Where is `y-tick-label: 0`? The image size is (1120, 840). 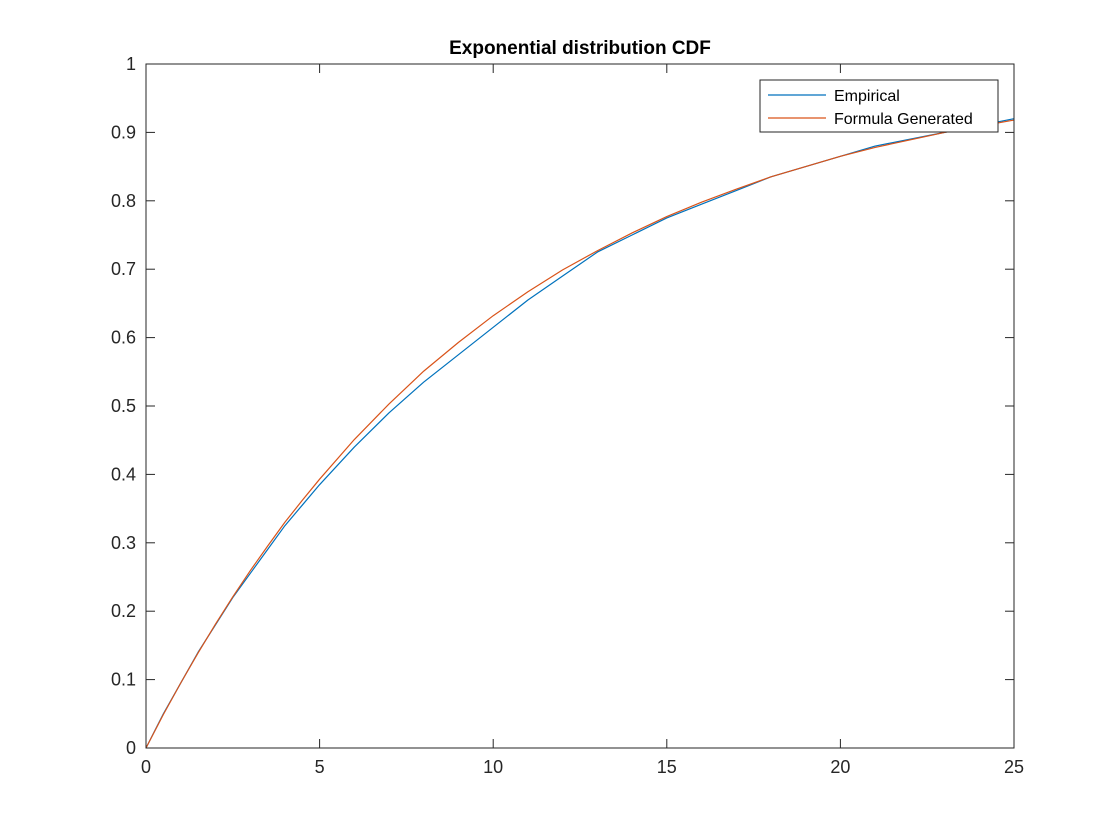 y-tick-label: 0 is located at coordinates (131, 748).